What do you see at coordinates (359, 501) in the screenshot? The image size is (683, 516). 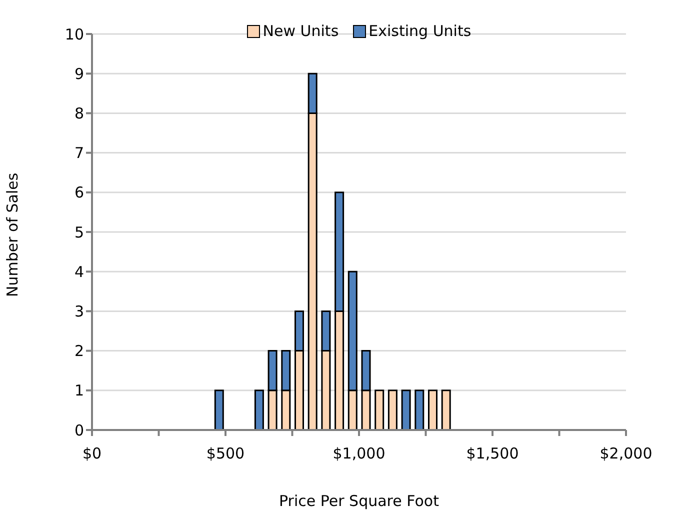 I see `x-axis-title: Price Per Square Foot` at bounding box center [359, 501].